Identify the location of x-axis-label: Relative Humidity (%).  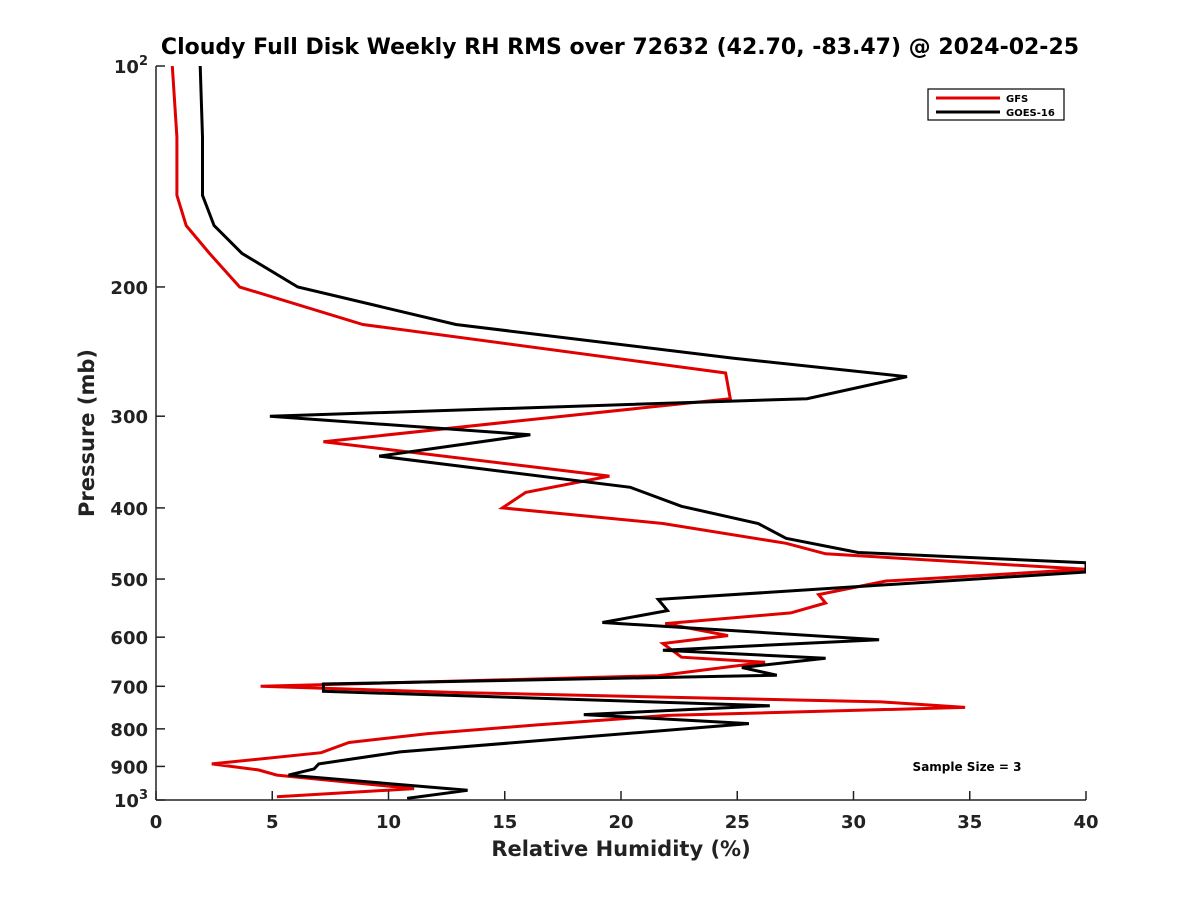
(620, 849).